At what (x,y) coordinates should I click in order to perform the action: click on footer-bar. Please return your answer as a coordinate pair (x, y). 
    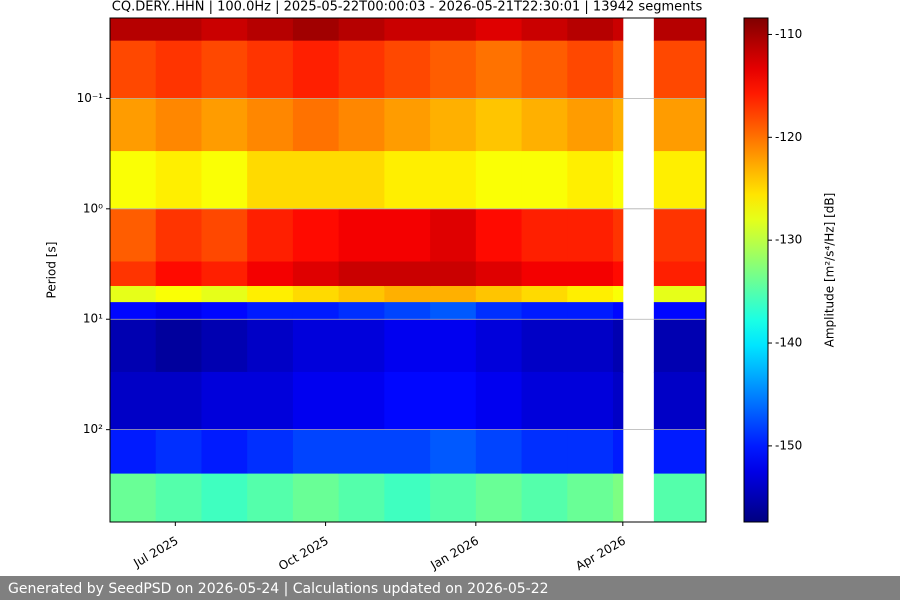
    Looking at the image, I should click on (450, 588).